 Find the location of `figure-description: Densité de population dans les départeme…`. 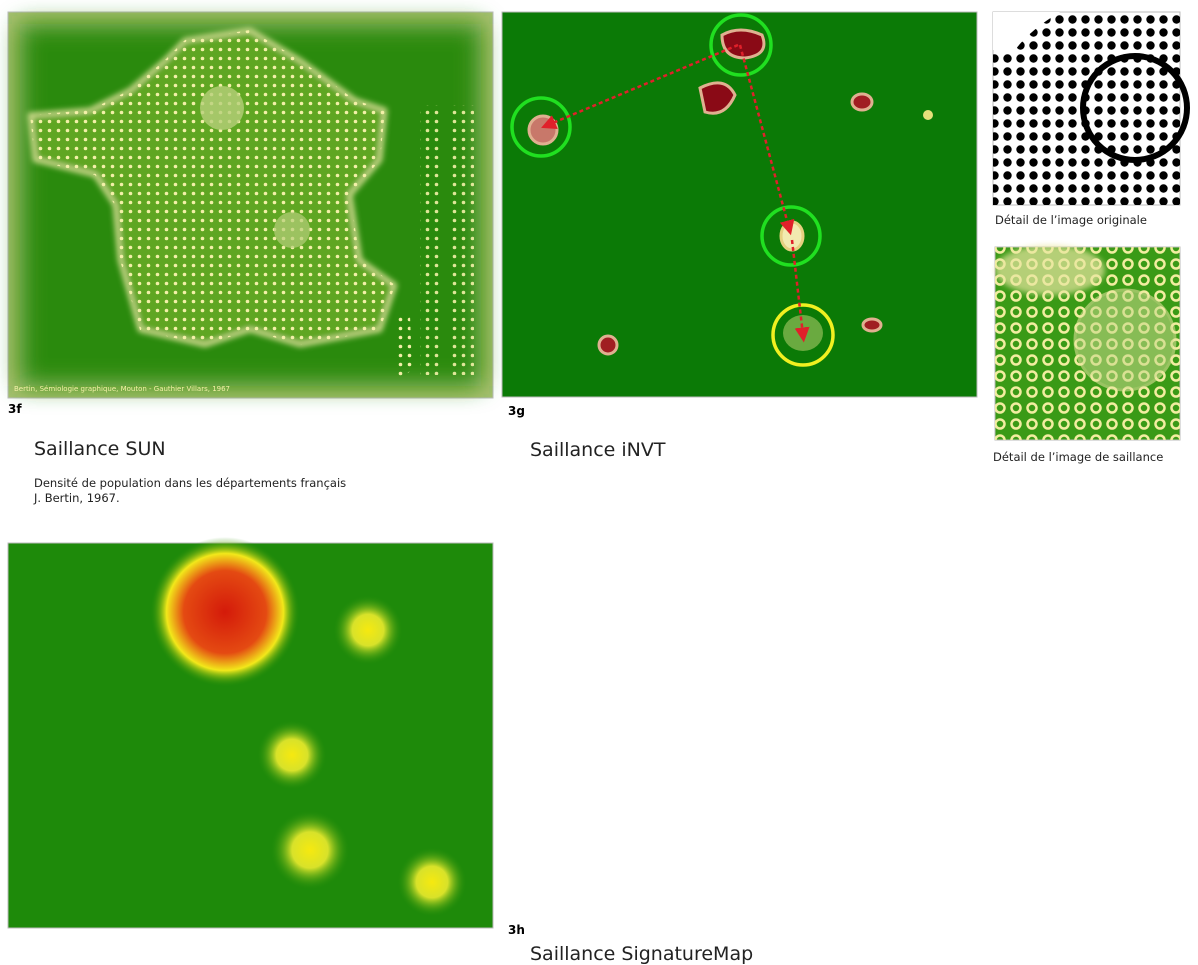

figure-description: Densité de population dans les départeme… is located at coordinates (190, 483).